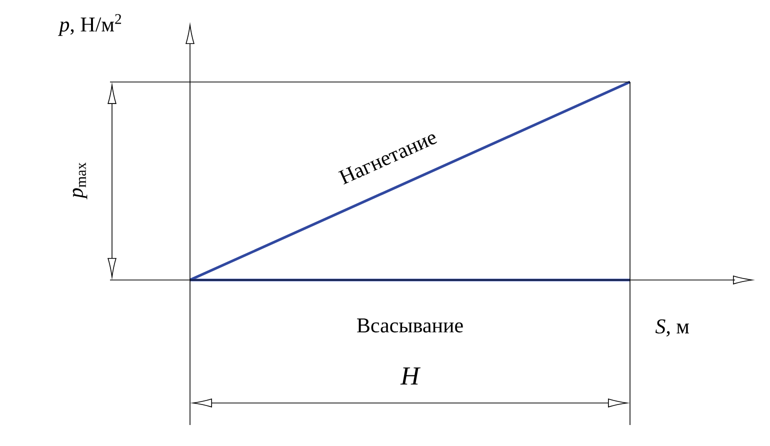 The image size is (770, 446). What do you see at coordinates (80, 181) in the screenshot?
I see `text: p$_{max}$` at bounding box center [80, 181].